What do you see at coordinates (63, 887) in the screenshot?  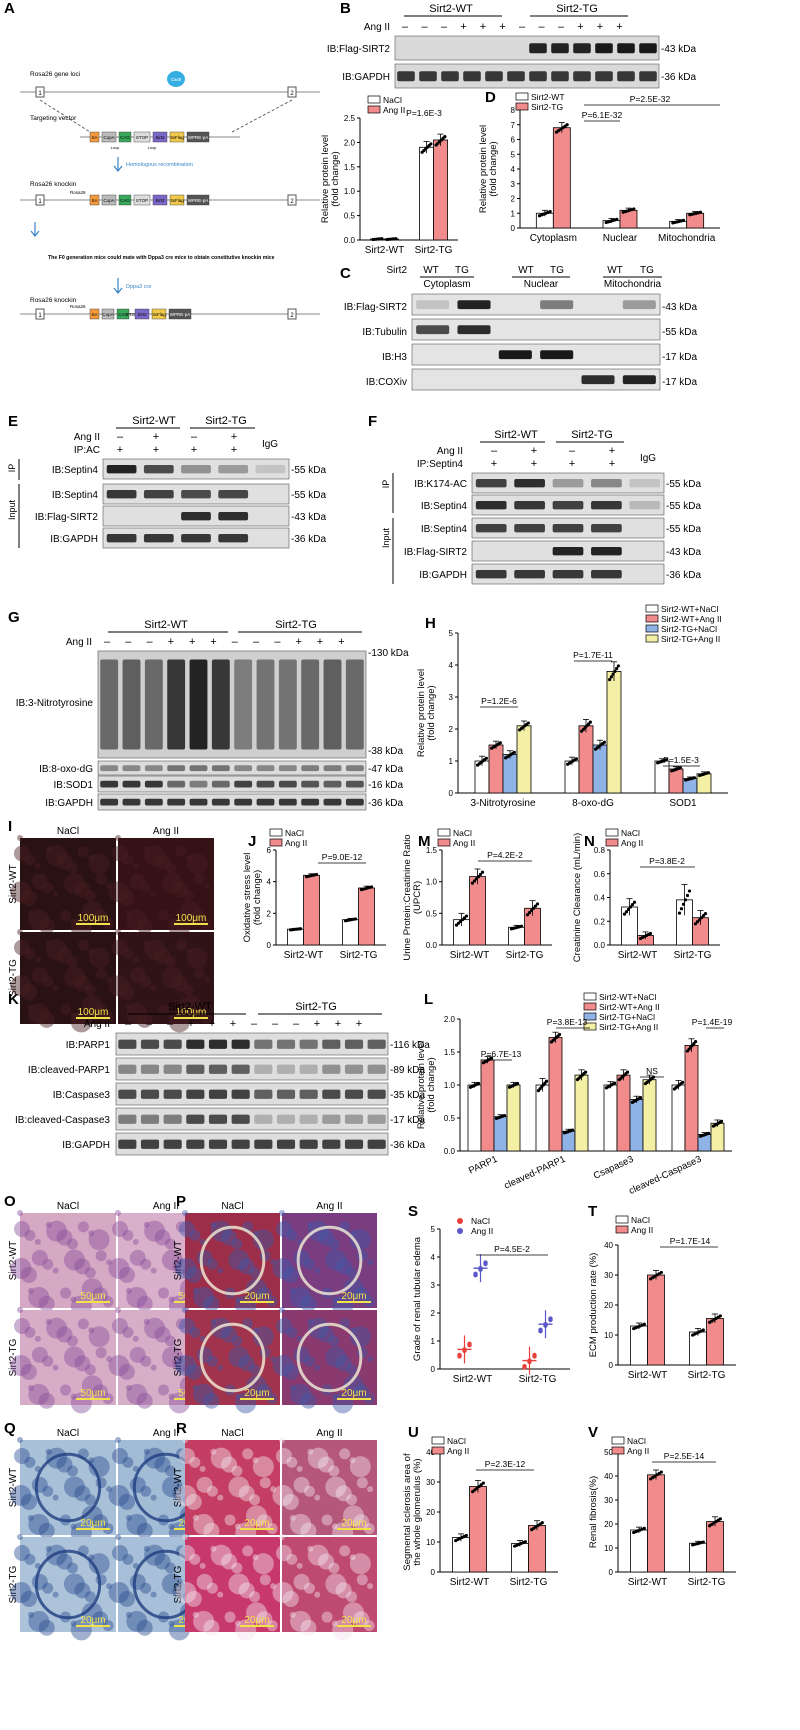 I see `micrograph: 100μm` at bounding box center [63, 887].